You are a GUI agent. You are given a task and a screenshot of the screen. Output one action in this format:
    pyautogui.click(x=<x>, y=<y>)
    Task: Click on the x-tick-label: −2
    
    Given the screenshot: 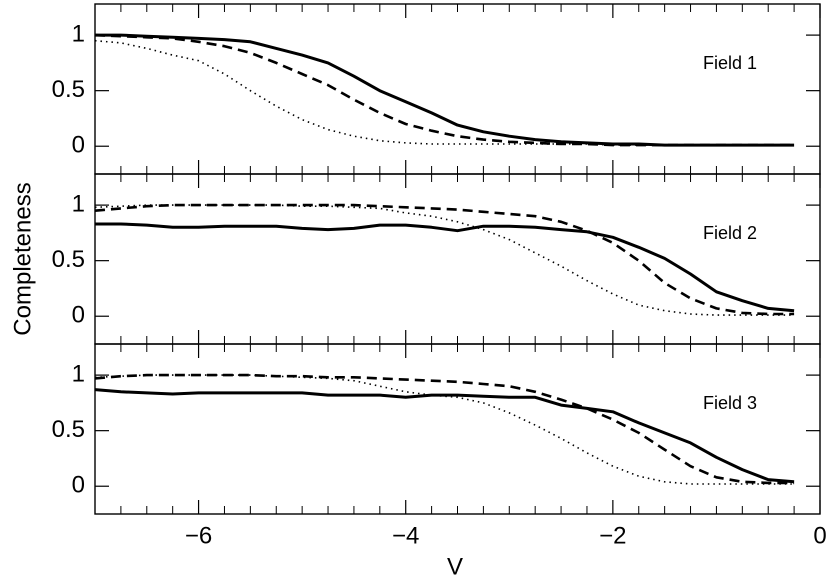 What is the action you would take?
    pyautogui.click(x=612, y=535)
    